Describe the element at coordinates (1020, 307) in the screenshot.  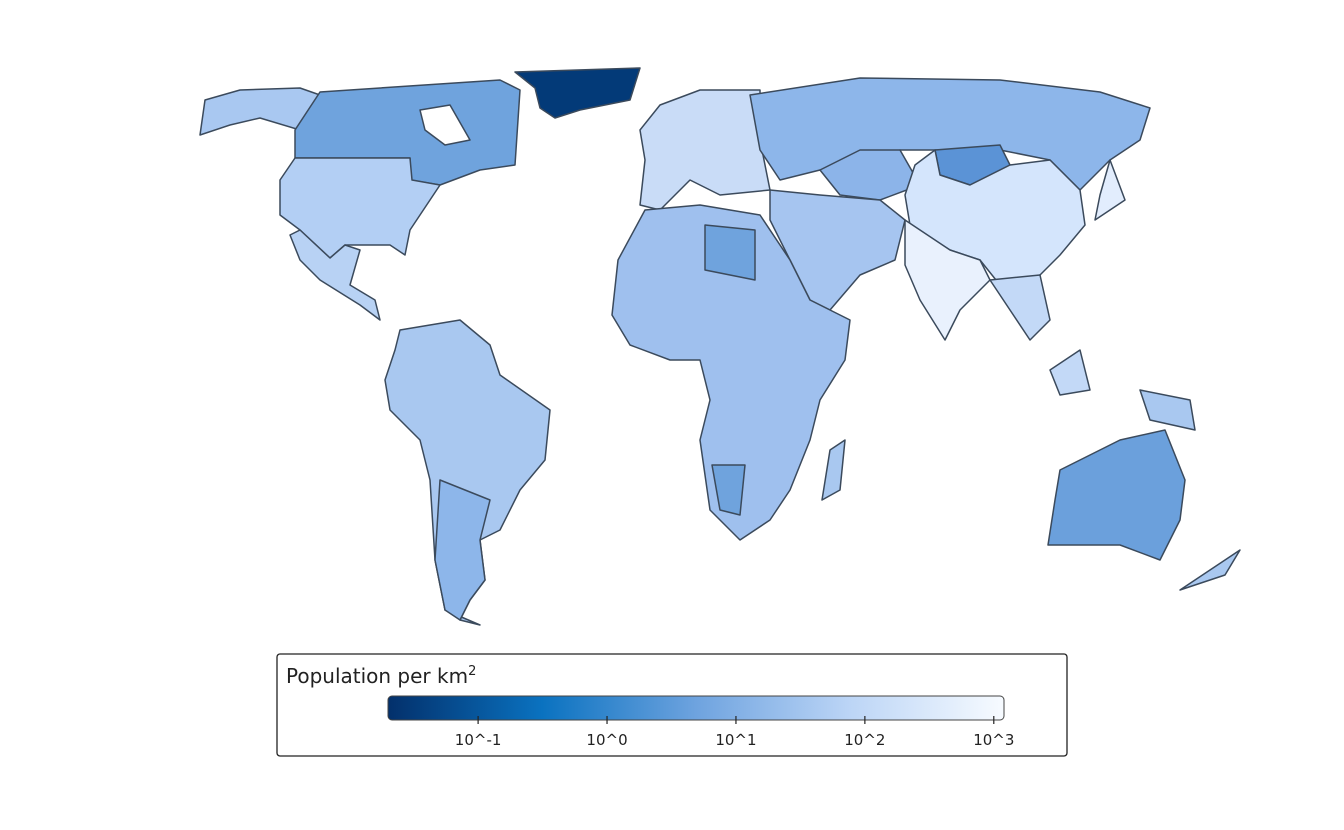
I see `southeast-asia` at that location.